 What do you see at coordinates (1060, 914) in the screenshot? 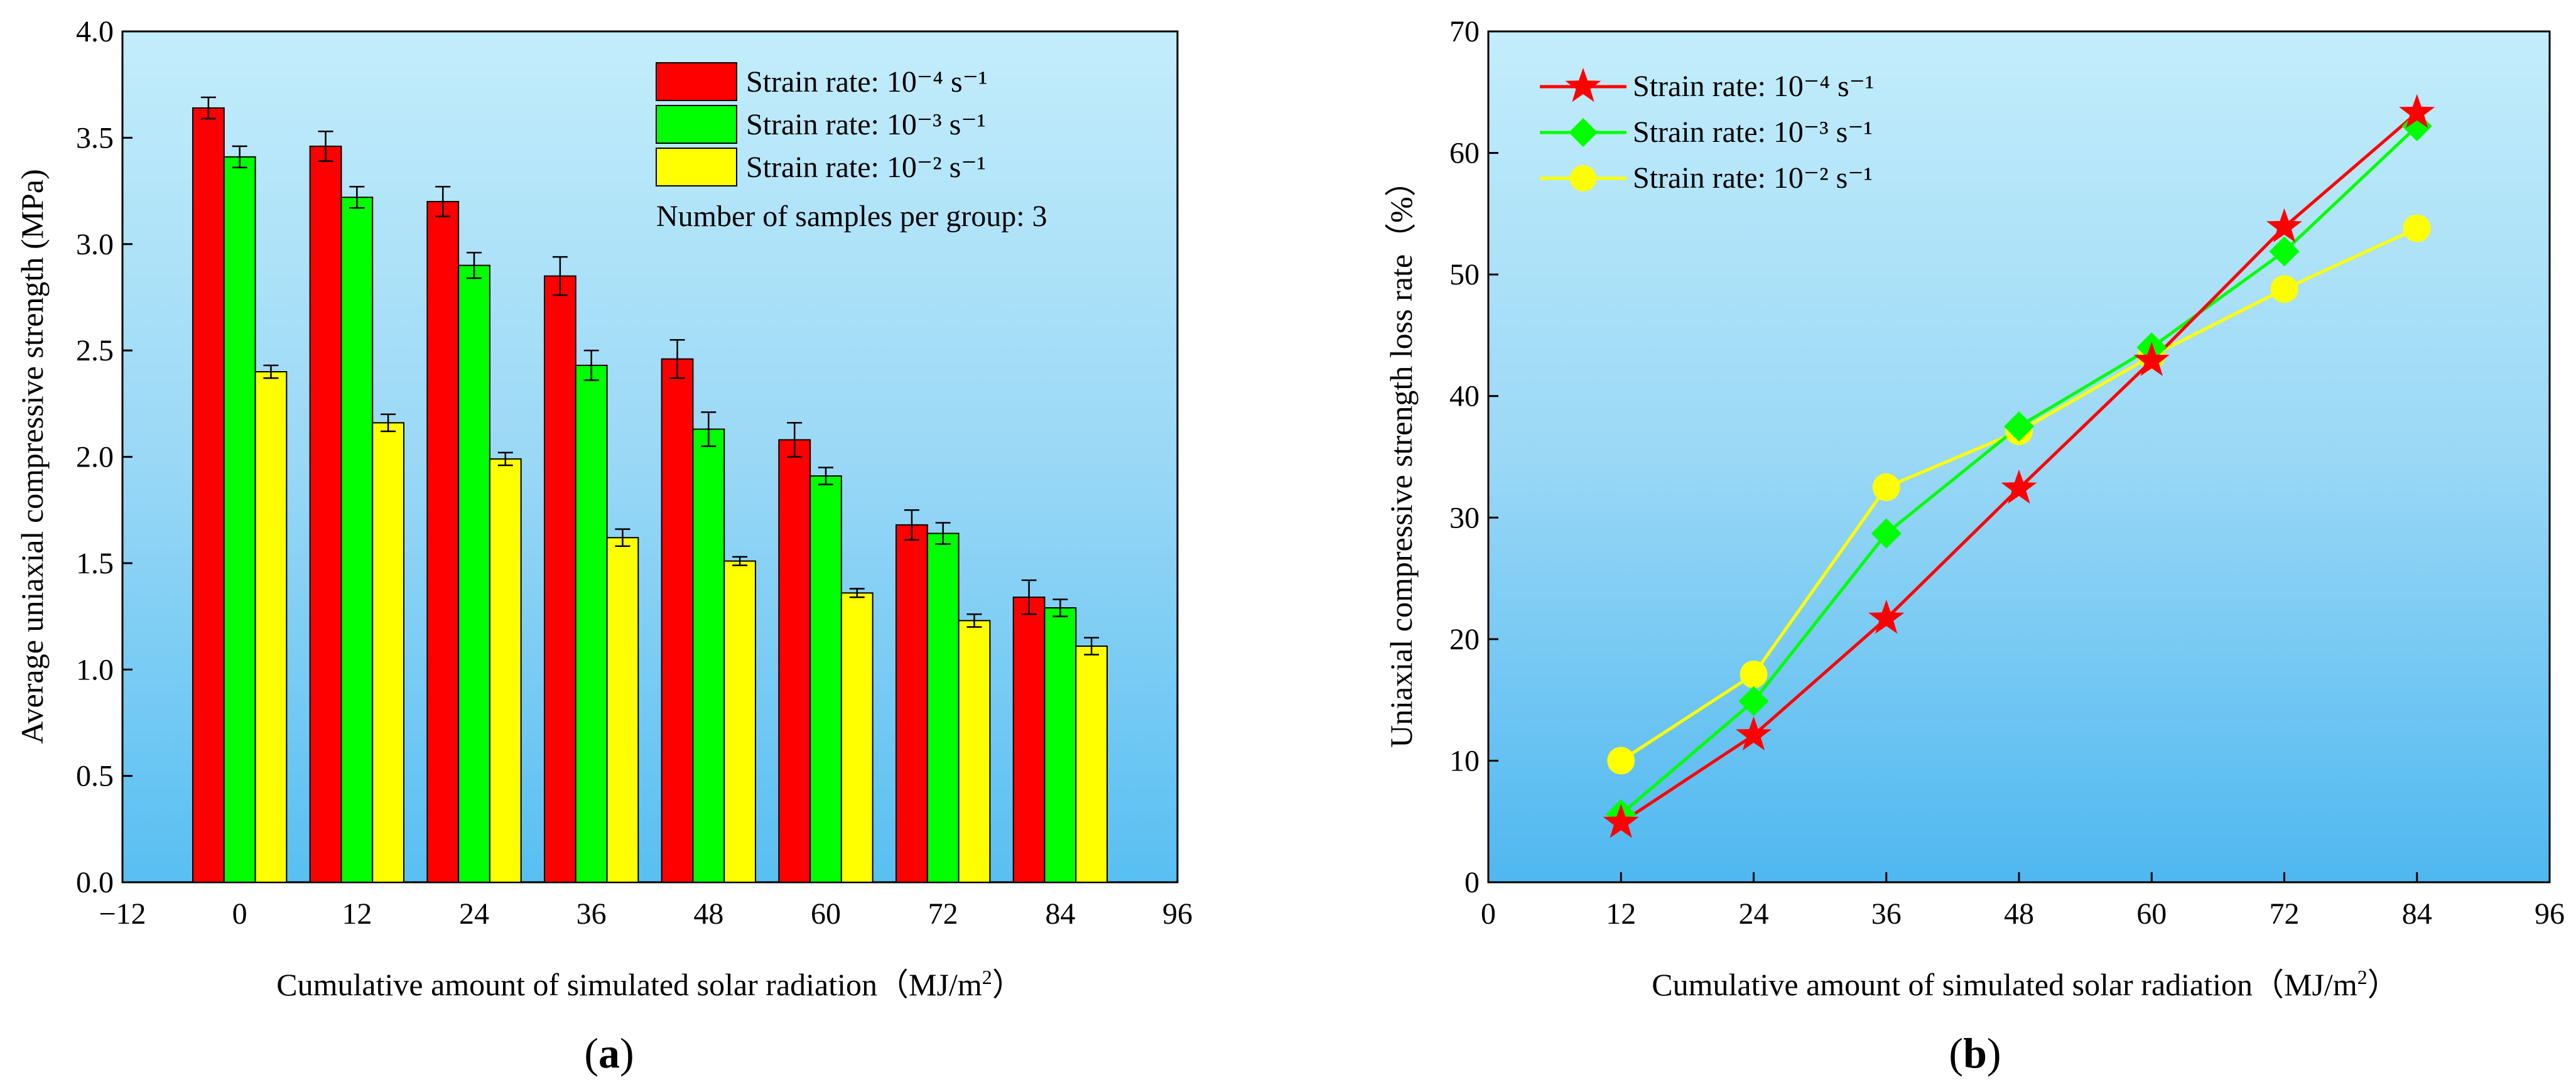
I see `plot-a-x-tick-label: 84` at bounding box center [1060, 914].